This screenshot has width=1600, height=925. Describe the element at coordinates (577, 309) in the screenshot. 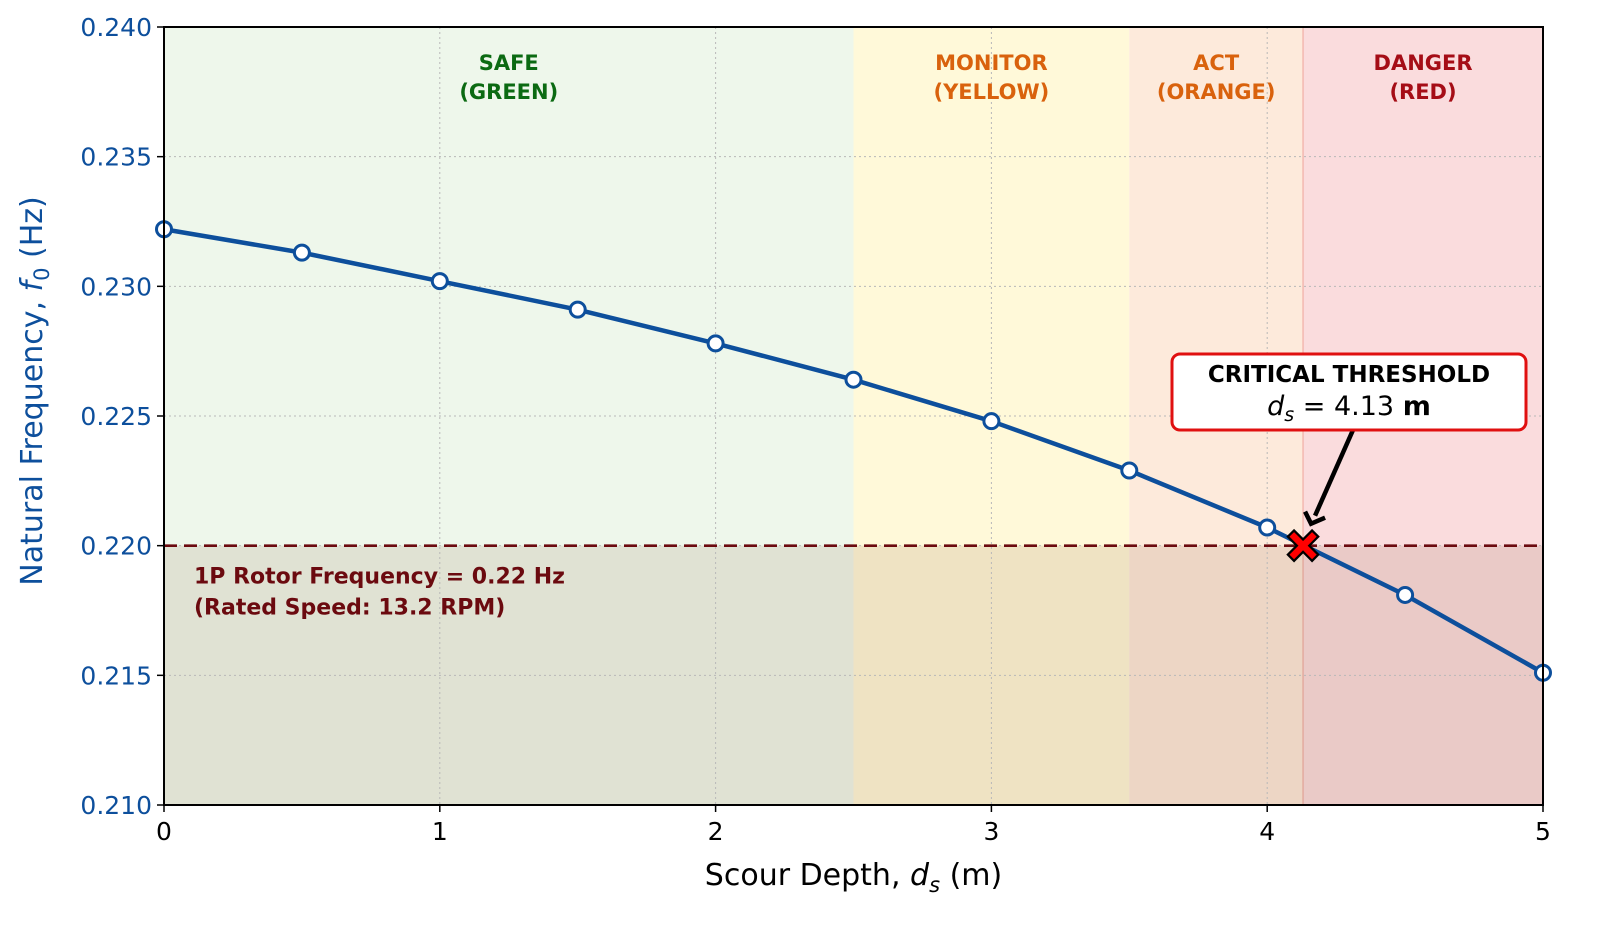

I see `data-point-1.5` at that location.